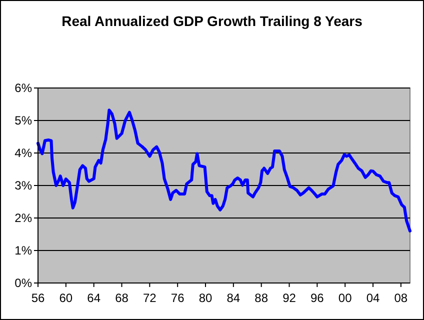 The height and width of the screenshot is (320, 424). I want to click on y-tick-label: 5%, so click(23, 121).